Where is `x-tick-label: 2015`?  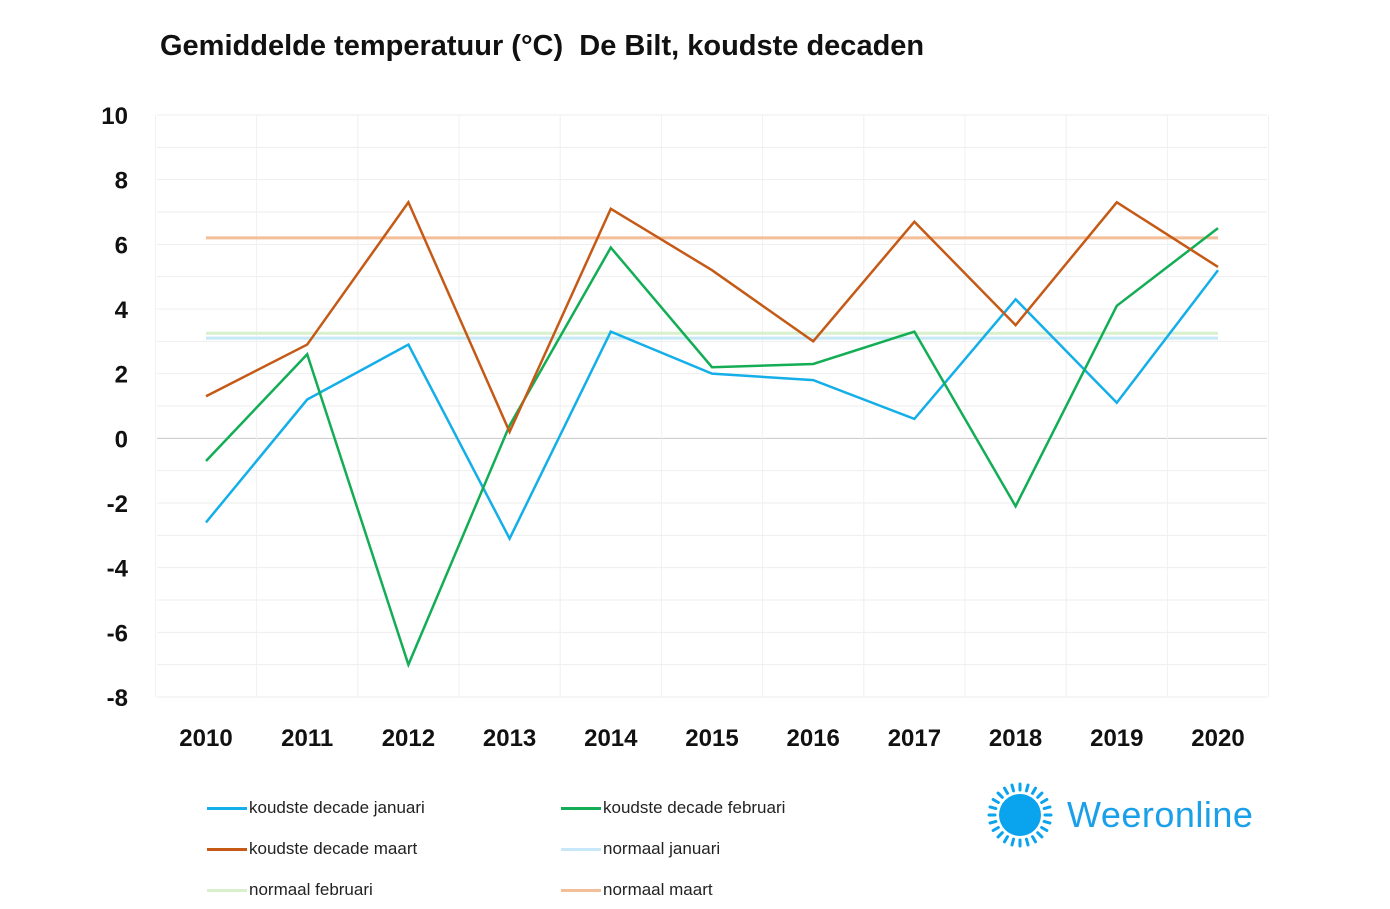 x-tick-label: 2015 is located at coordinates (711, 738).